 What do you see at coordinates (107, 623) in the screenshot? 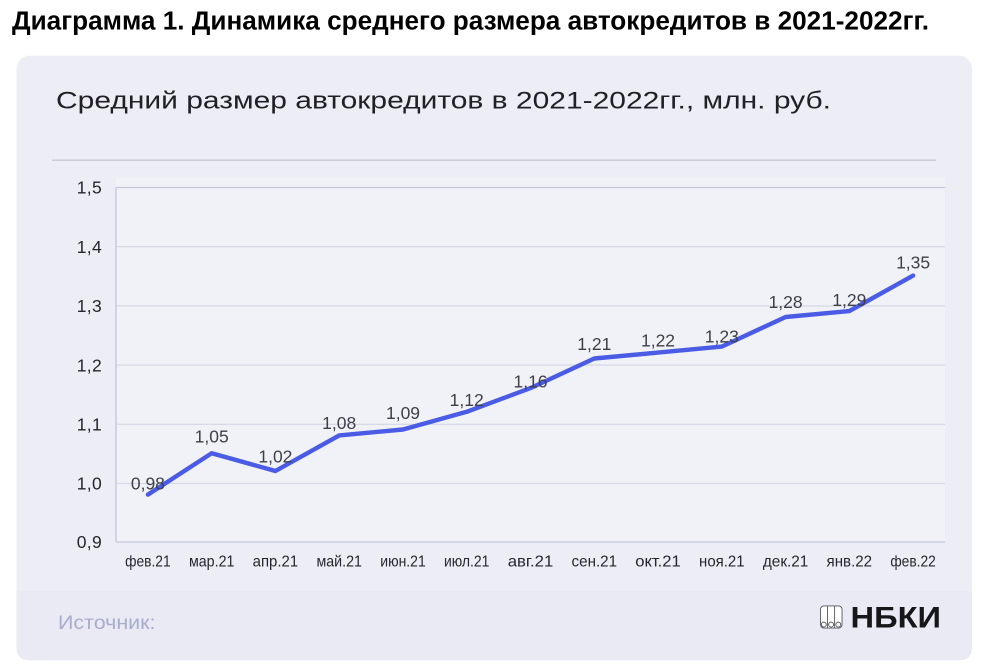
I see `svg-text: Источник:` at bounding box center [107, 623].